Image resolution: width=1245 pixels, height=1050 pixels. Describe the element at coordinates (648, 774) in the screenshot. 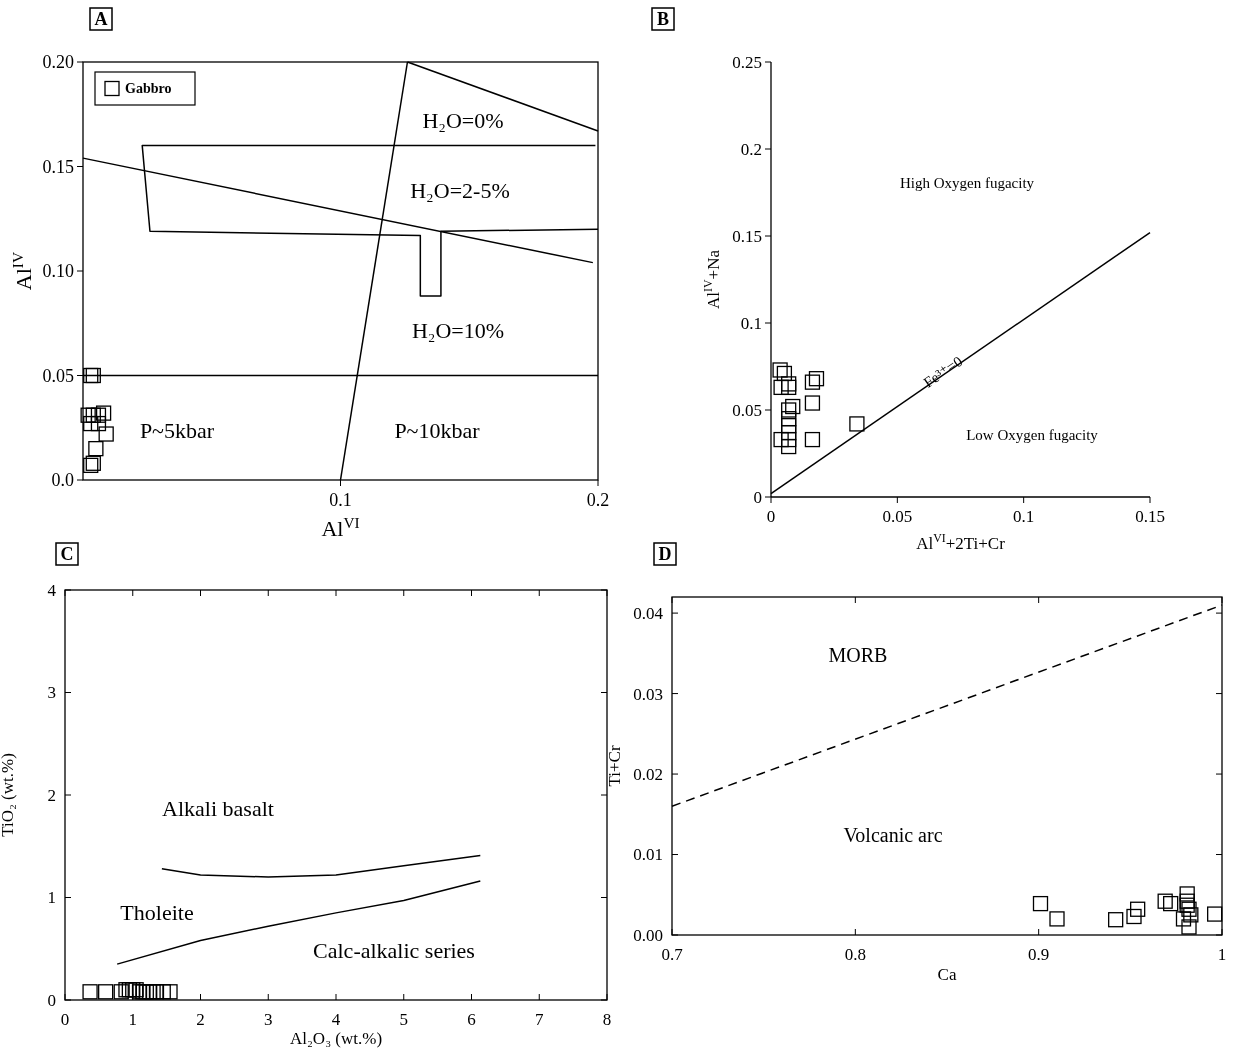

I see `y-tick-label: 0.02` at that location.